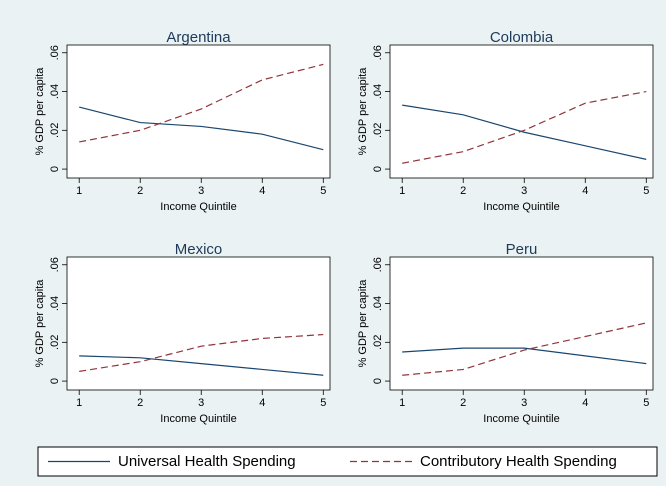 This screenshot has width=666, height=486. I want to click on panel-title: Peru, so click(522, 249).